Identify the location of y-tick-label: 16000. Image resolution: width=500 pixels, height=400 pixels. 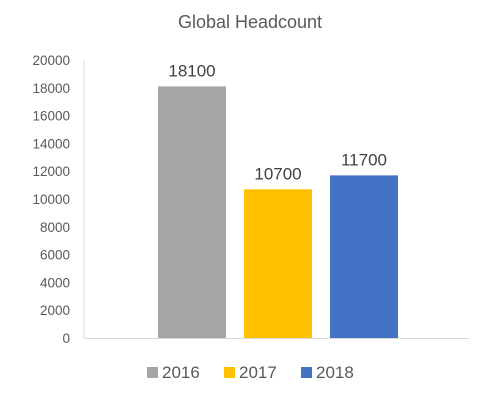
(51, 116).